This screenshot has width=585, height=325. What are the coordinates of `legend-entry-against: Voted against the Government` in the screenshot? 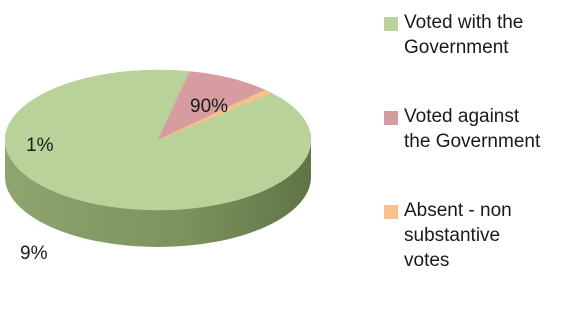 It's located at (484, 129).